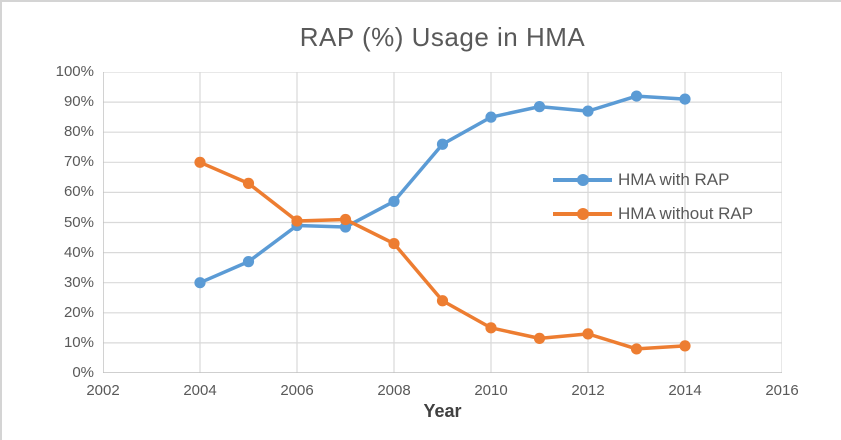 The width and height of the screenshot is (841, 440). What do you see at coordinates (78, 132) in the screenshot?
I see `y-tick-label-80pct: 80%` at bounding box center [78, 132].